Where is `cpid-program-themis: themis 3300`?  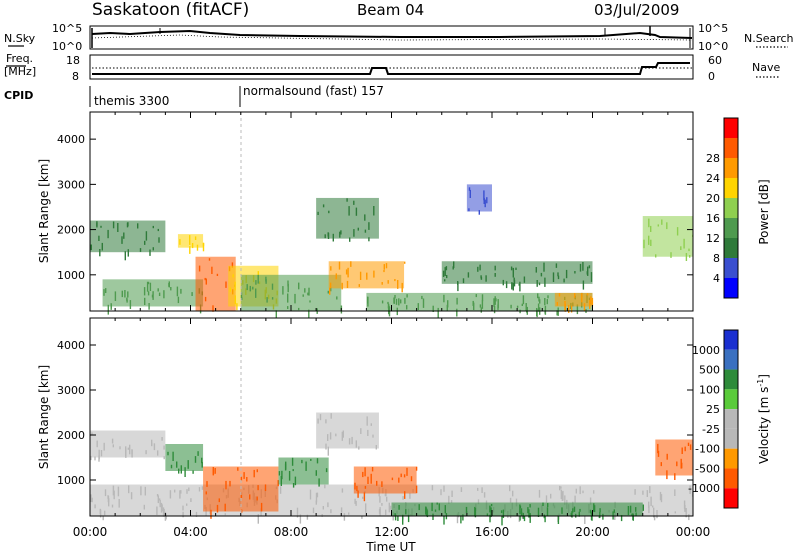
cpid-program-themis: themis 3300 is located at coordinates (131, 101).